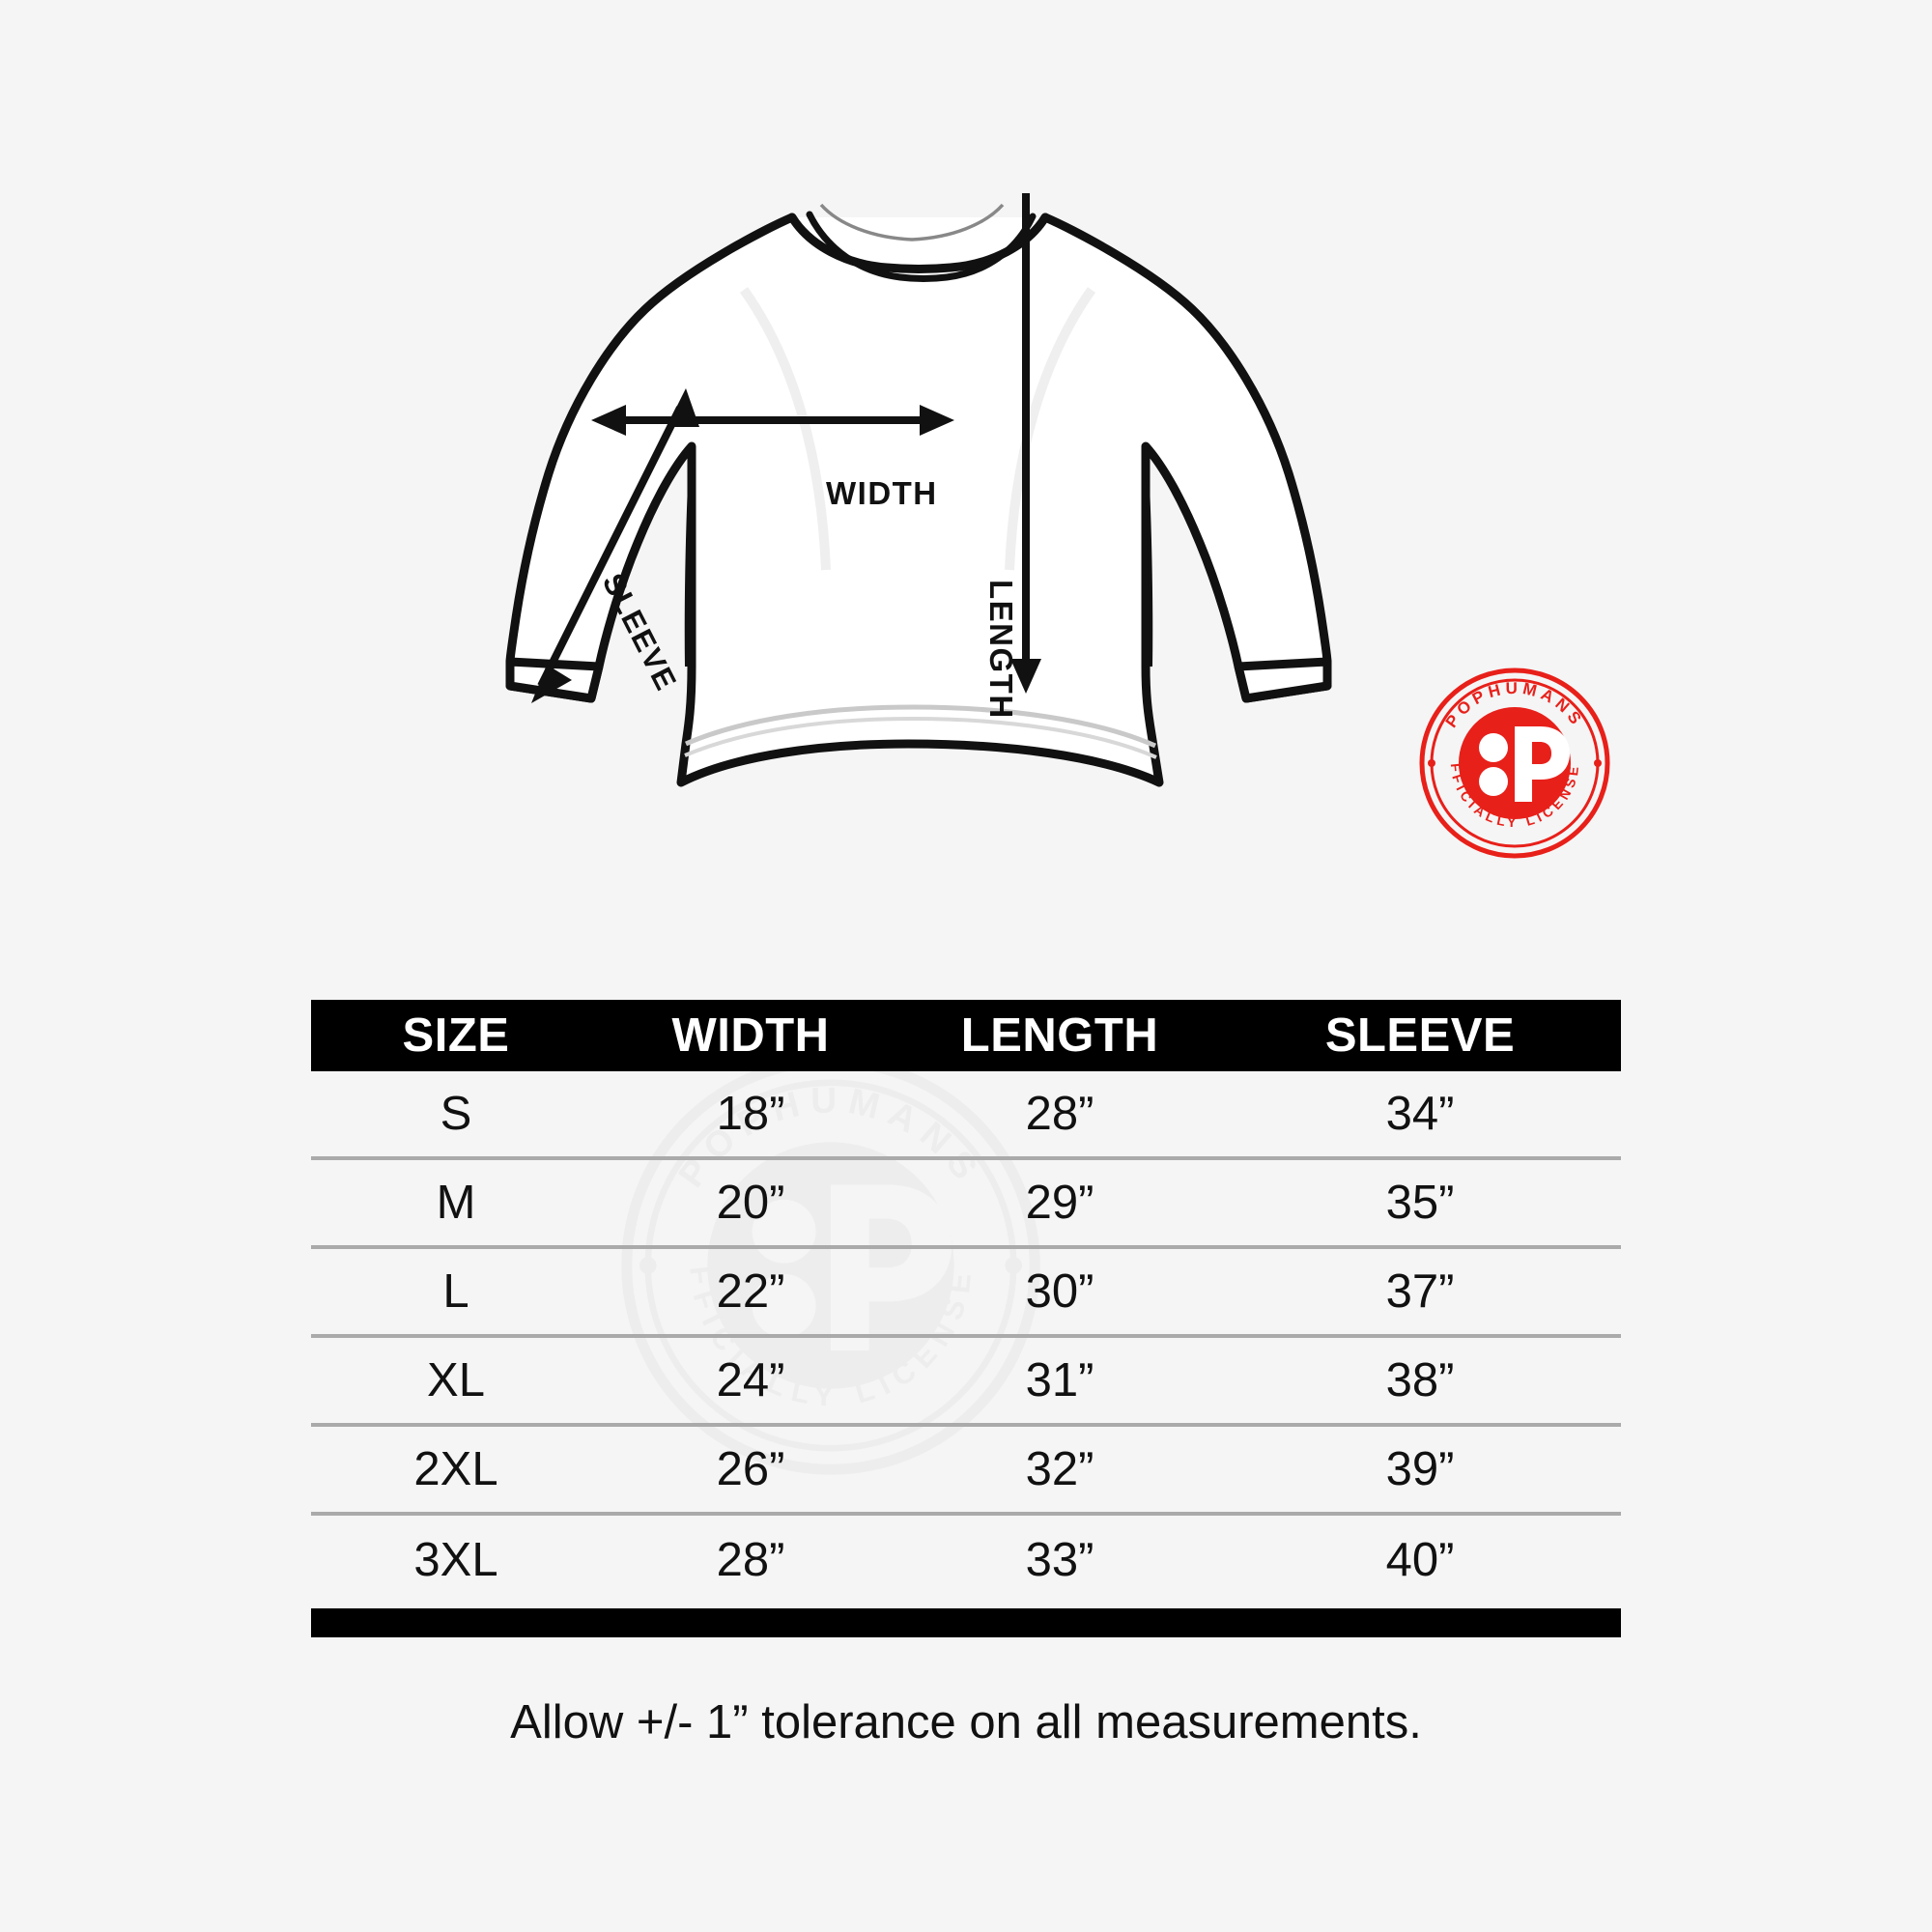 The height and width of the screenshot is (1932, 1932). Describe the element at coordinates (882, 493) in the screenshot. I see `width-measurement-label: WIDTH` at that location.